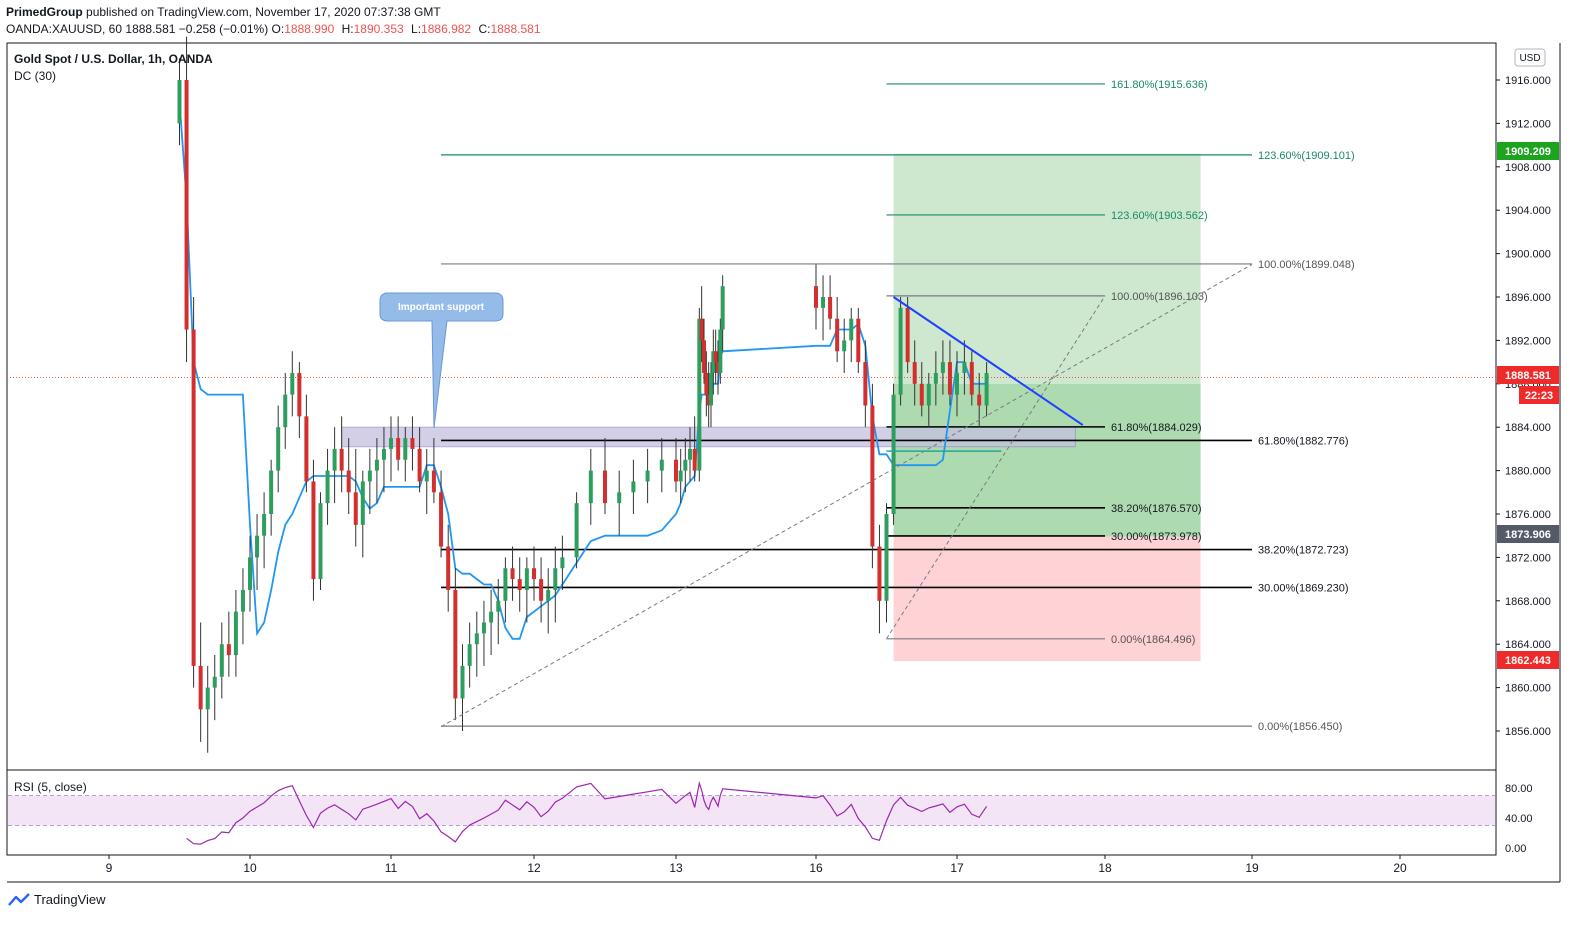 This screenshot has height=930, width=1587. What do you see at coordinates (1303, 441) in the screenshot?
I see `fib-level-label: 61.80%(1882.776)` at bounding box center [1303, 441].